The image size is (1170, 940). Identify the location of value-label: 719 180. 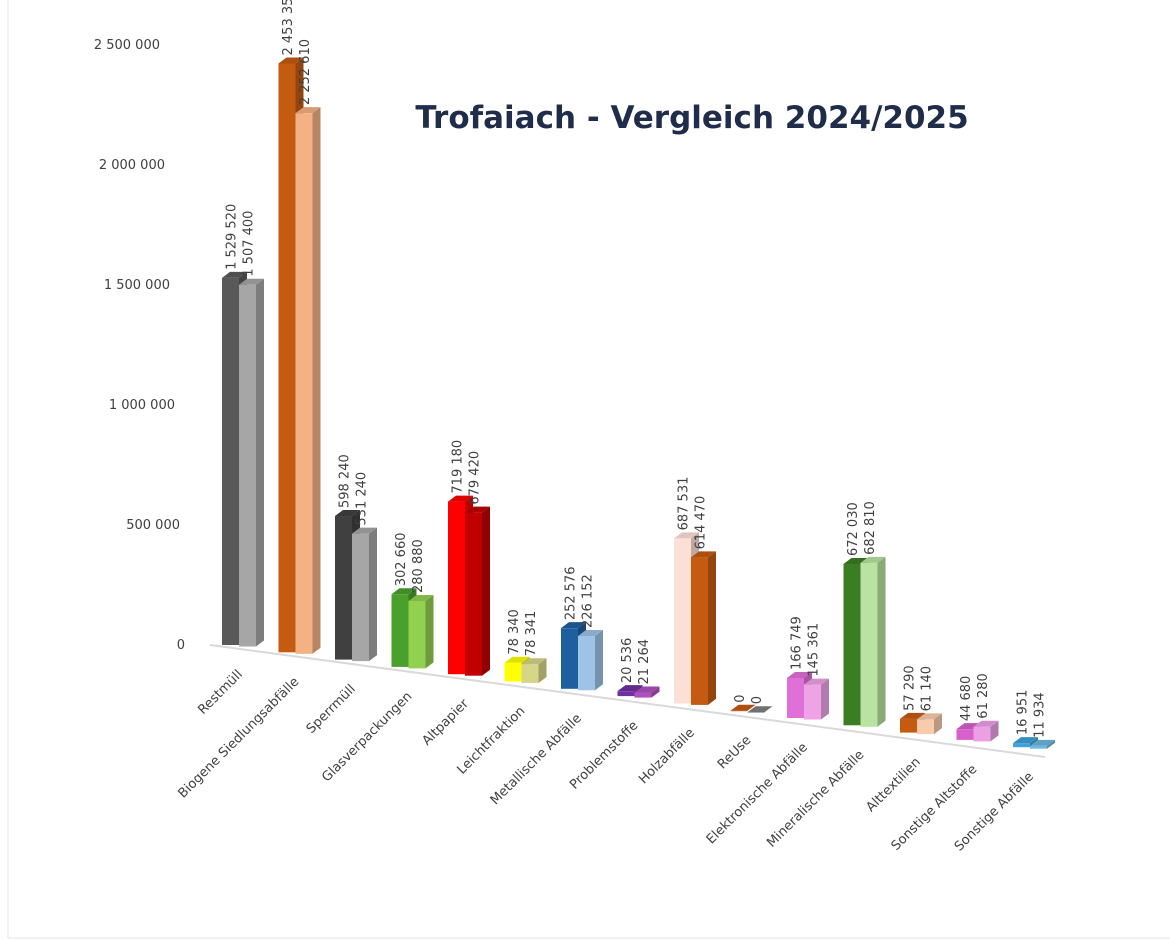
(458, 467).